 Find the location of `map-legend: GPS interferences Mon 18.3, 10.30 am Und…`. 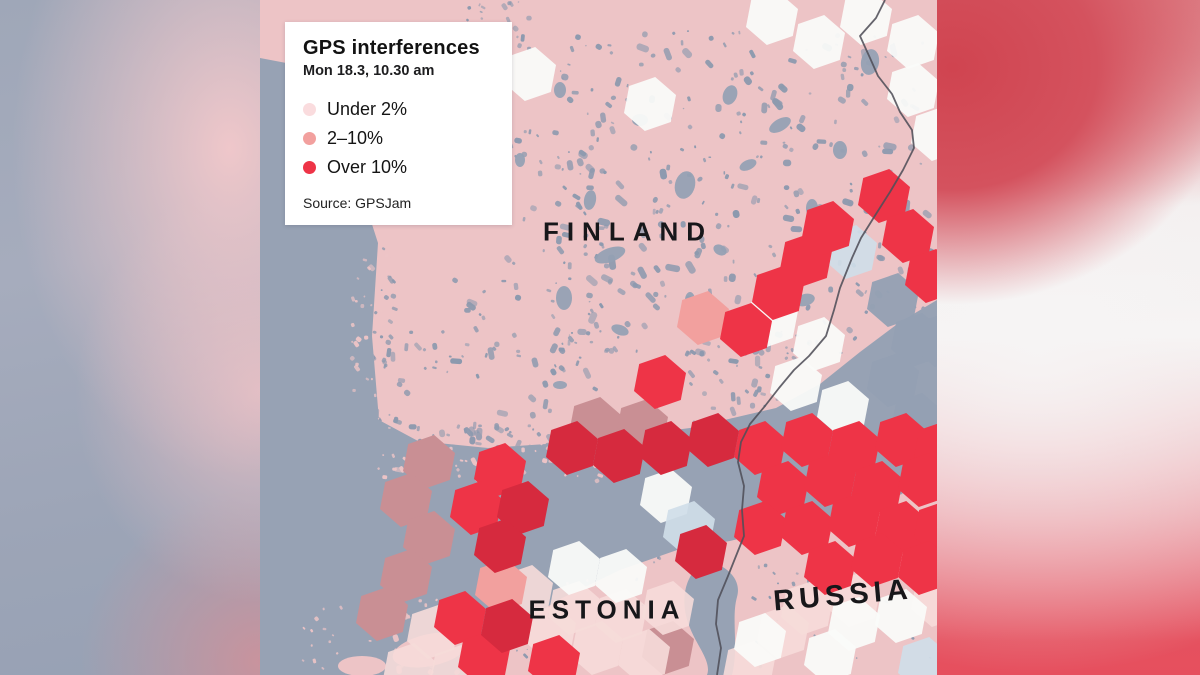

map-legend: GPS interferences Mon 18.3, 10.30 am Und… is located at coordinates (398, 123).